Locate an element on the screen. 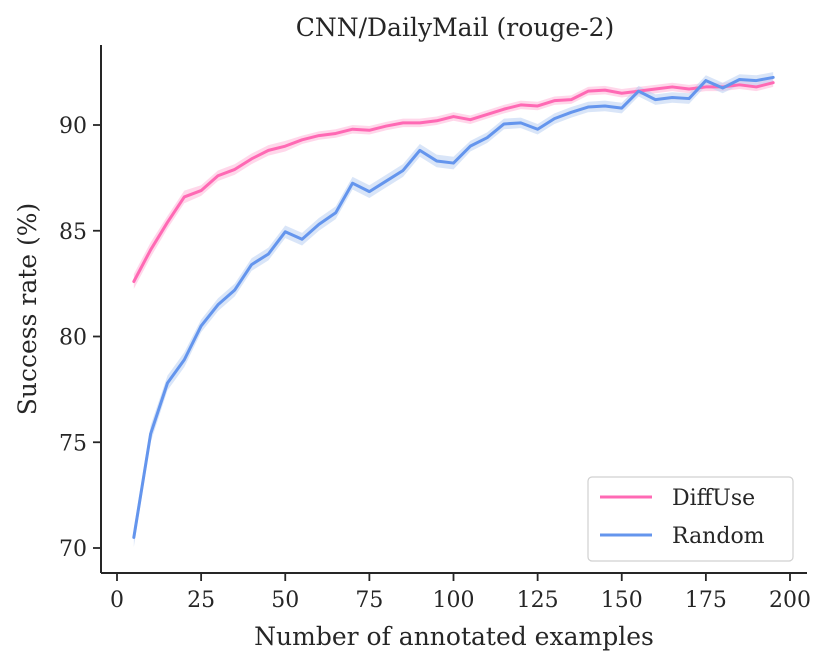 This screenshot has height=666, width=831. y-tick-label: 85 is located at coordinates (73, 232).